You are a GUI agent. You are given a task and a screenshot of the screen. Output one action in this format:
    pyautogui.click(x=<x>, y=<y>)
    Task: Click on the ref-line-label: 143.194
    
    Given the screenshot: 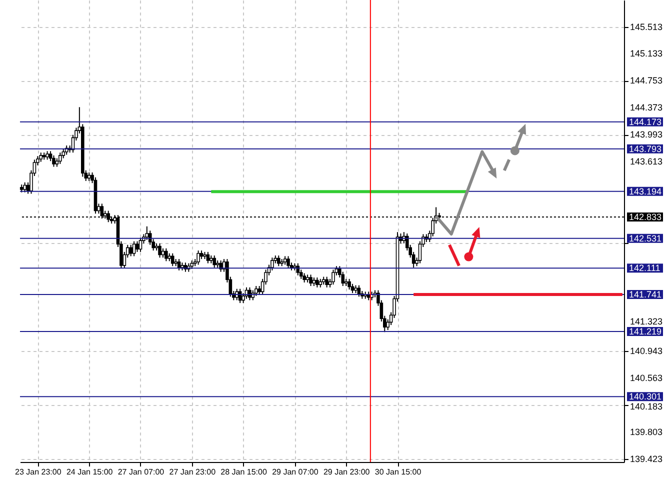 What is the action you would take?
    pyautogui.click(x=645, y=191)
    